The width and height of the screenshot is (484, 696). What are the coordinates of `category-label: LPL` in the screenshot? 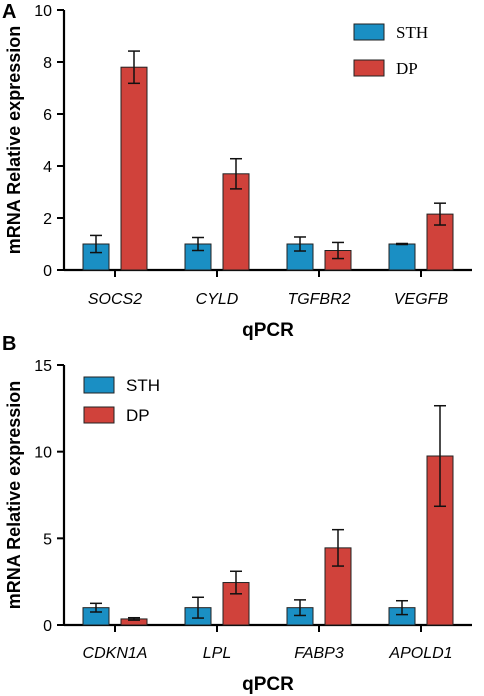 It's located at (217, 653).